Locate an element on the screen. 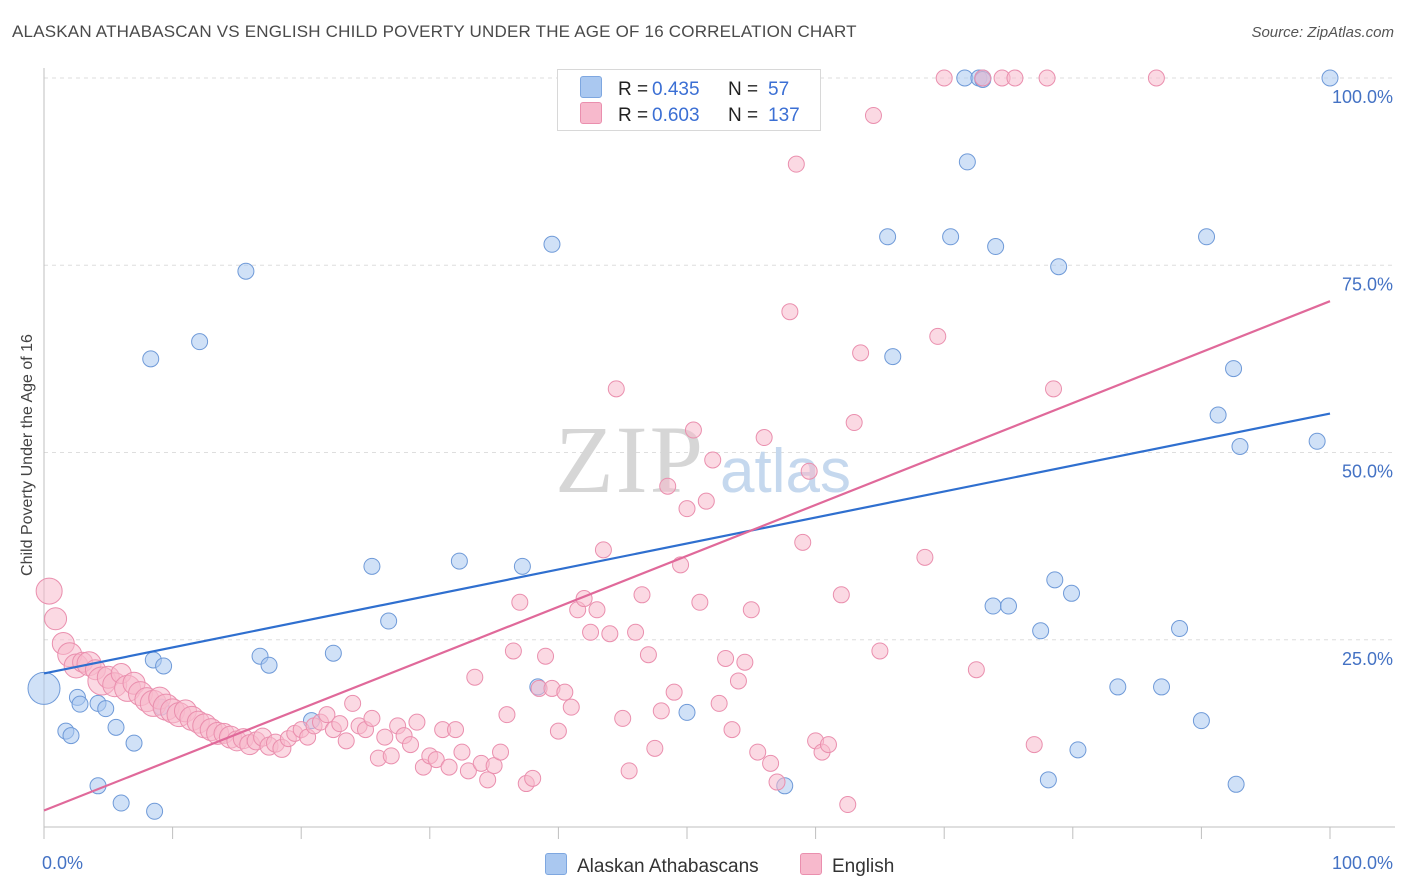 This screenshot has width=1406, height=892. legend-item-english: English is located at coordinates (847, 865).